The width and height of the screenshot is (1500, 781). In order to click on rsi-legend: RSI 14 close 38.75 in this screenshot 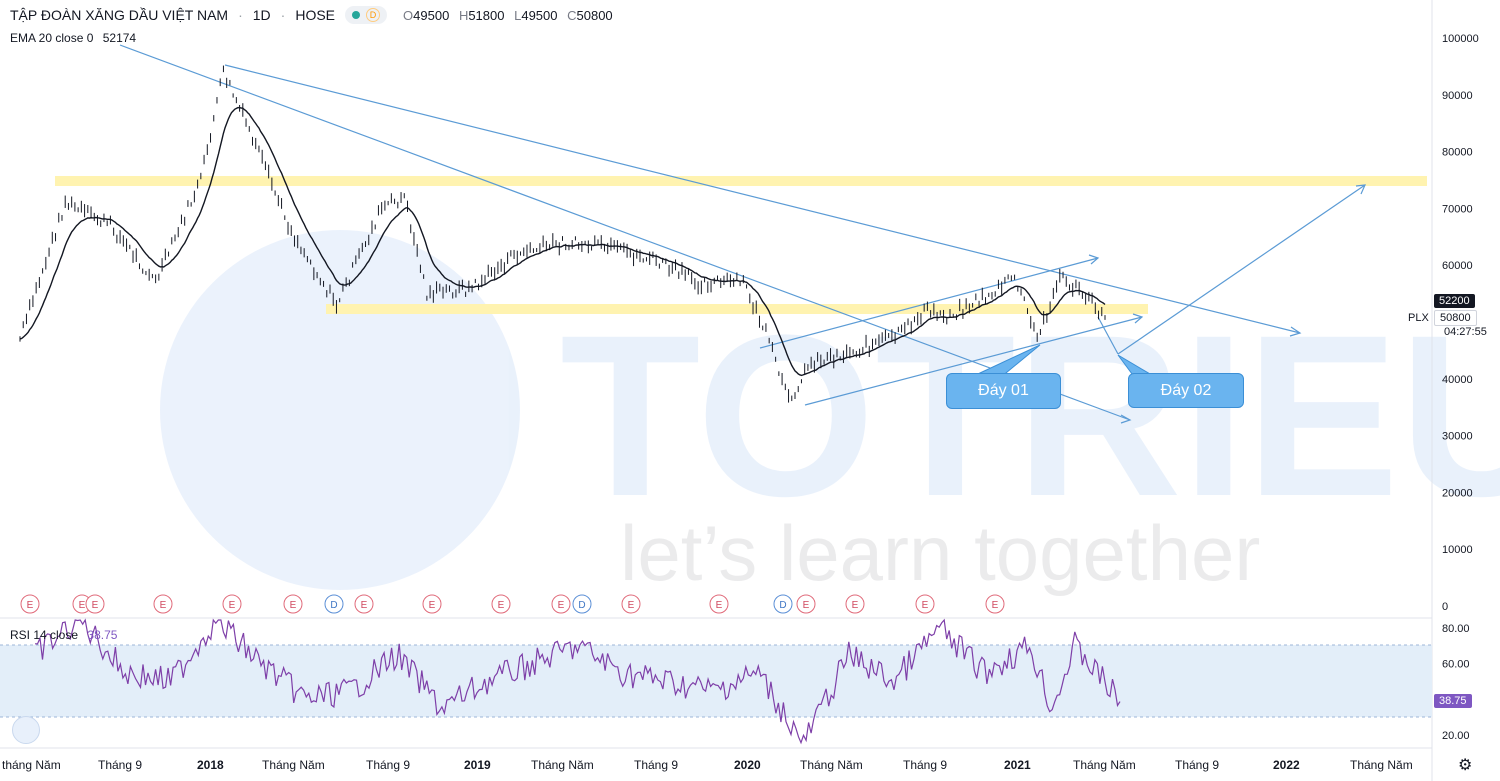, I will do `click(63, 635)`.